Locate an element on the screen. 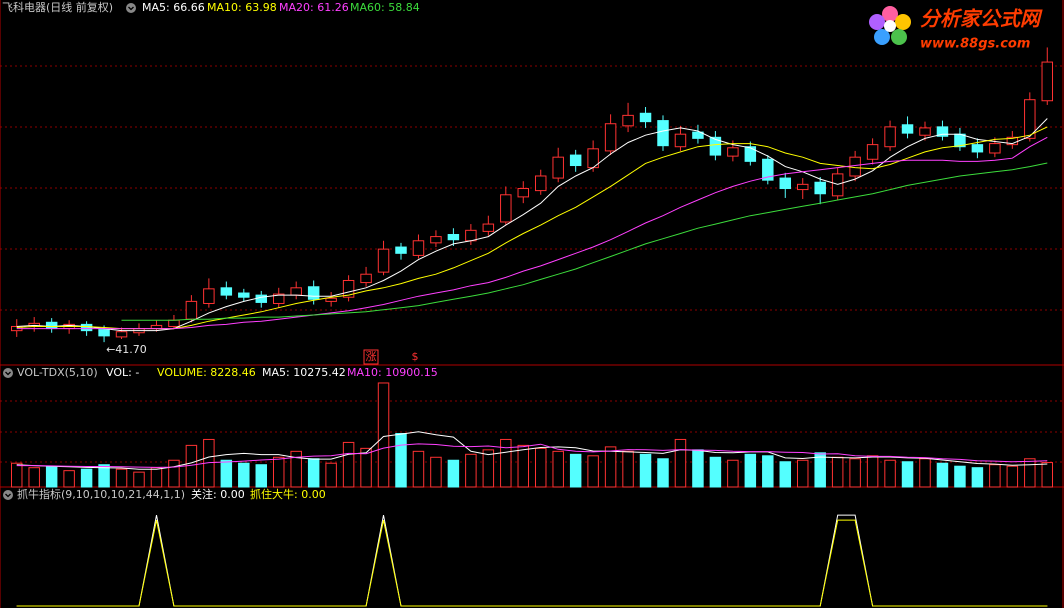  signal: $ is located at coordinates (415, 356).